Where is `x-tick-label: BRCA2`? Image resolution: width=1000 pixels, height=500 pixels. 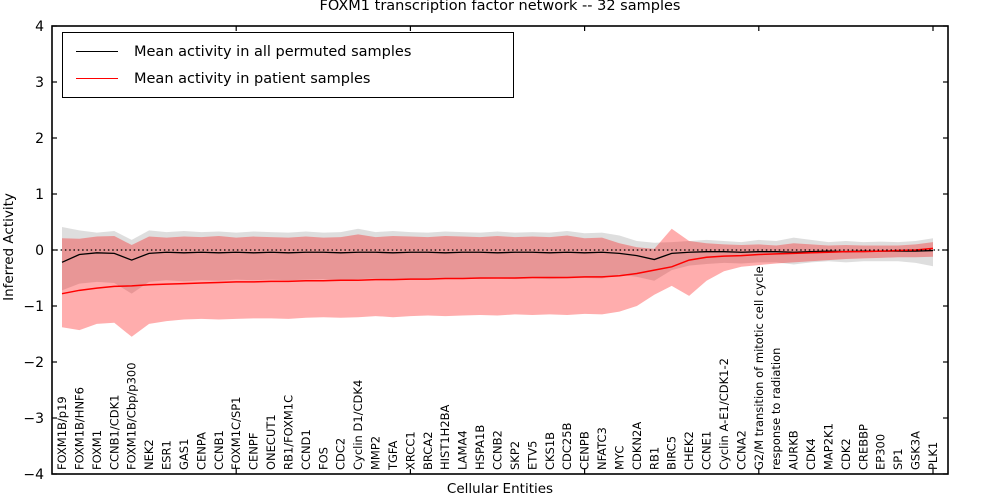 x-tick-label: BRCA2 is located at coordinates (428, 450).